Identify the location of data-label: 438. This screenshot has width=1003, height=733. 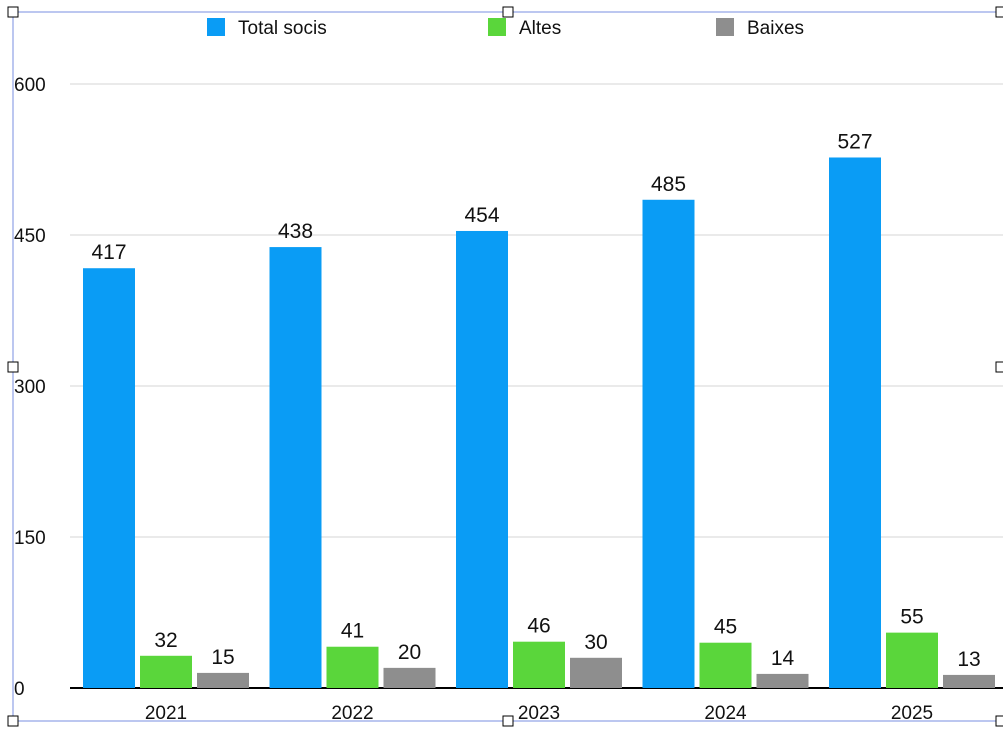
(295, 231).